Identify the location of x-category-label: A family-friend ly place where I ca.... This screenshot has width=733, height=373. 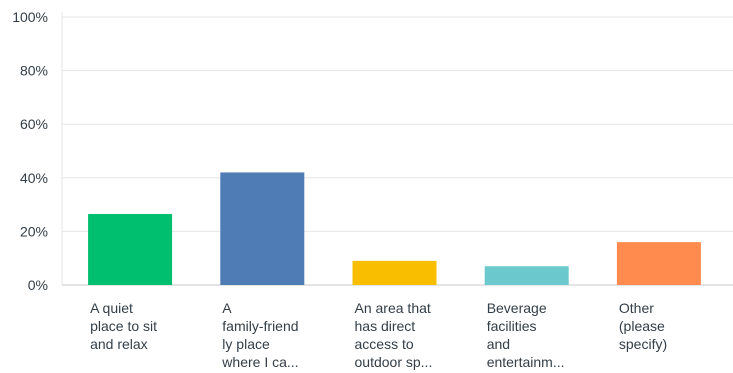
(260, 335).